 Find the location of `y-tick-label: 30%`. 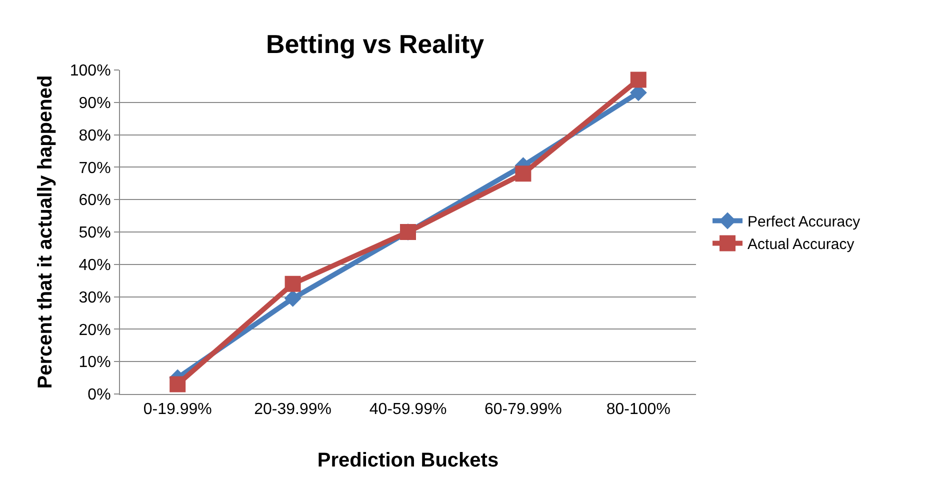

y-tick-label: 30% is located at coordinates (94, 297).